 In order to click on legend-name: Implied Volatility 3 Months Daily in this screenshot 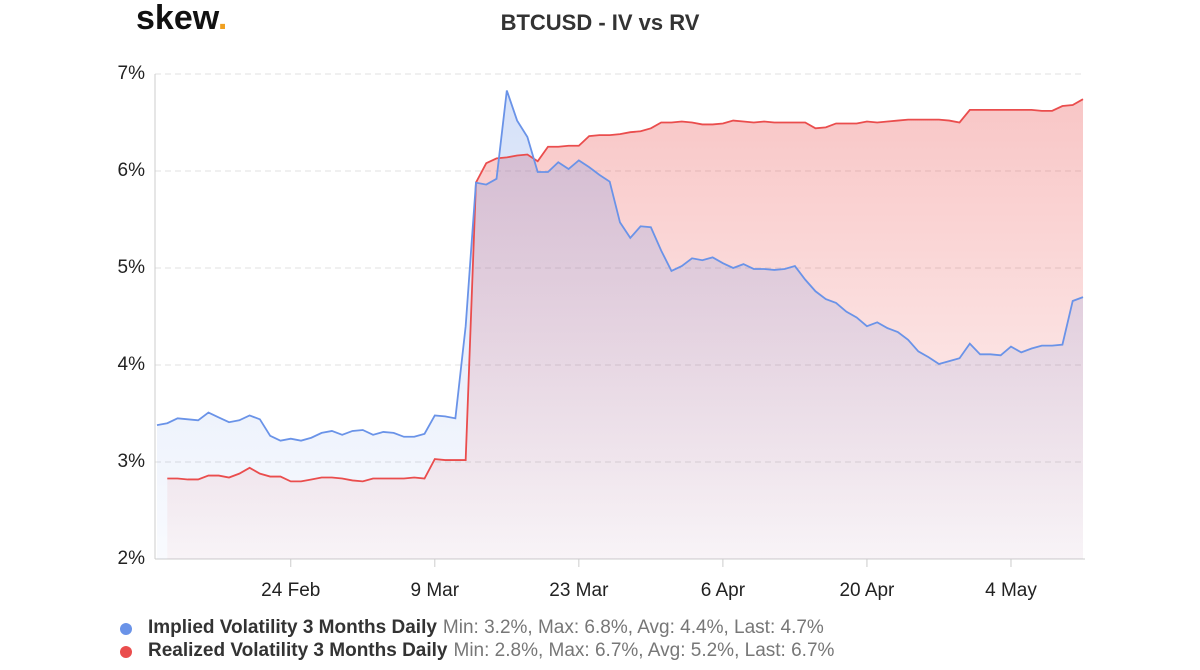, I will do `click(292, 627)`.